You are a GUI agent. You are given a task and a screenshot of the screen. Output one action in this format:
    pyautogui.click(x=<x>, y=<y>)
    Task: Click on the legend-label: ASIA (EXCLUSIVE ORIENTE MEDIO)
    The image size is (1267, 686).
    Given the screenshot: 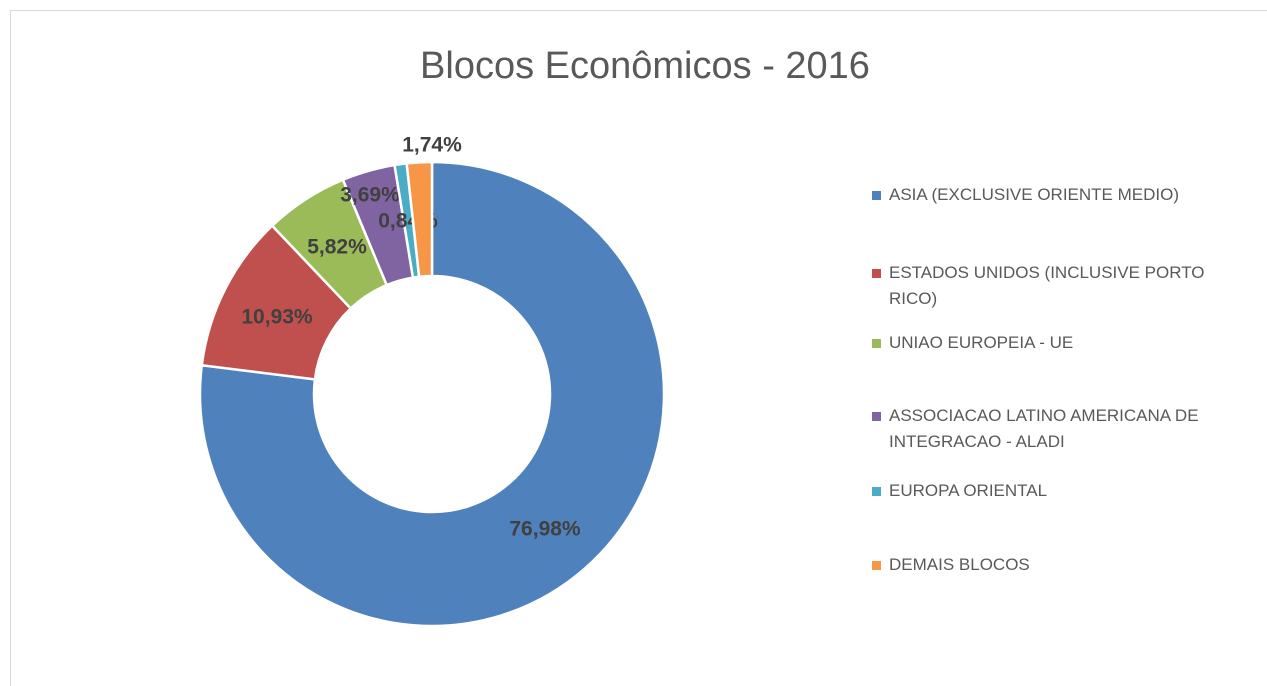 What is the action you would take?
    pyautogui.click(x=1034, y=194)
    